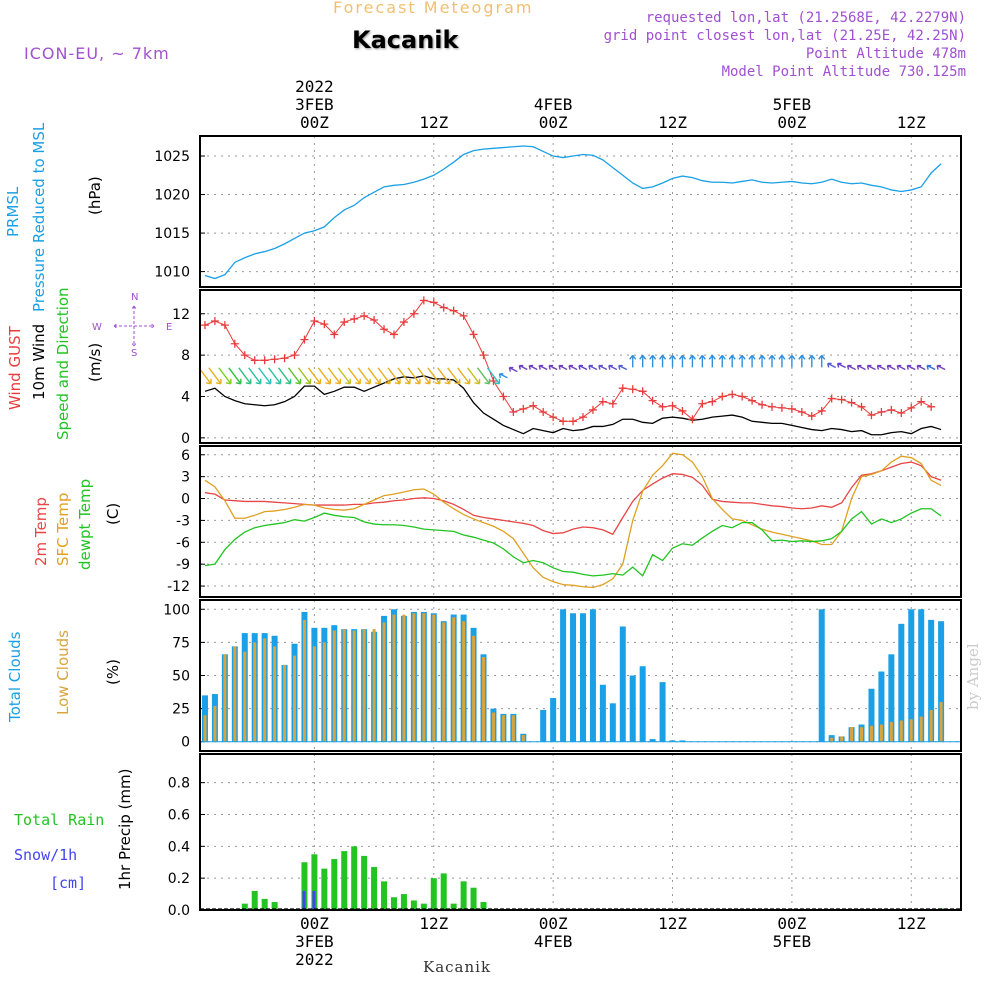 The width and height of the screenshot is (1000, 1000). I want to click on precip-legend-label: Total Rain, so click(59, 820).